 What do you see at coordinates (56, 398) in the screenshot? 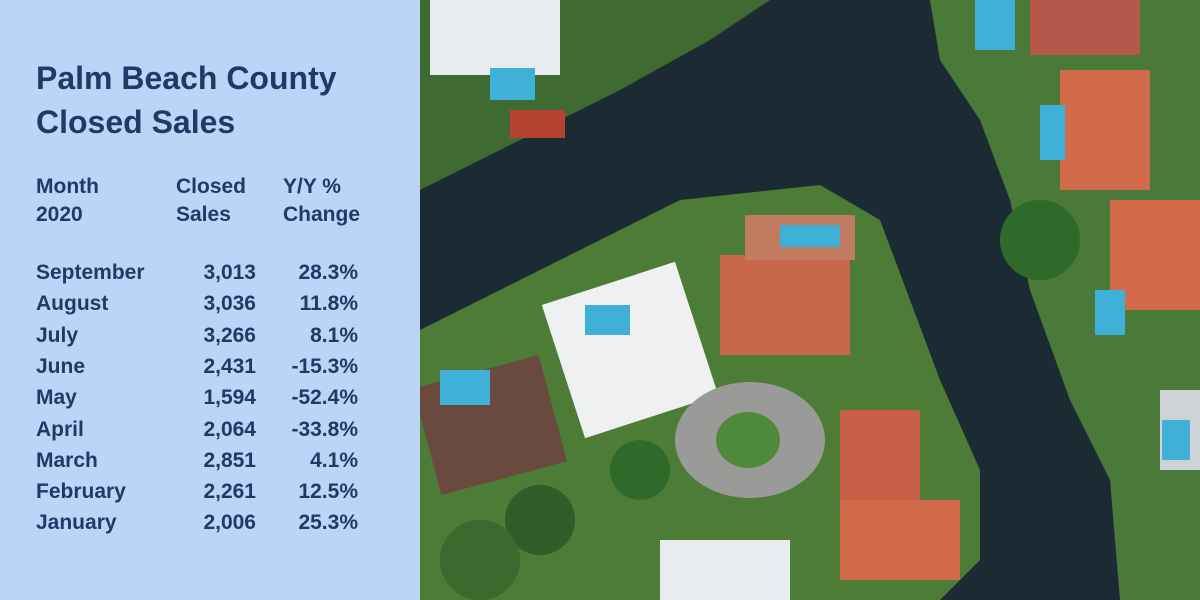
I see `month-cell: May` at bounding box center [56, 398].